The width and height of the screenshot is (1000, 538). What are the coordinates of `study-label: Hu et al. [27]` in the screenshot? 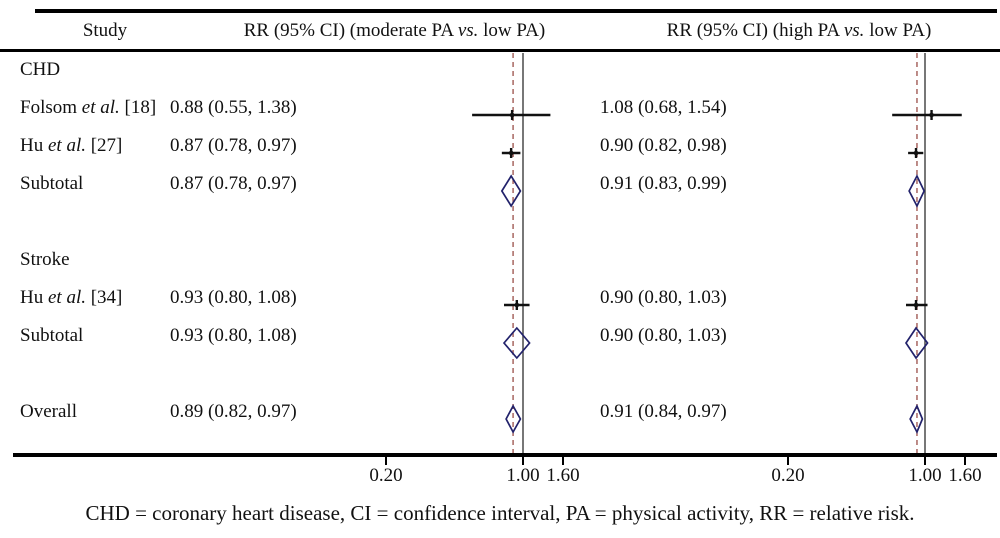 It's located at (71, 146).